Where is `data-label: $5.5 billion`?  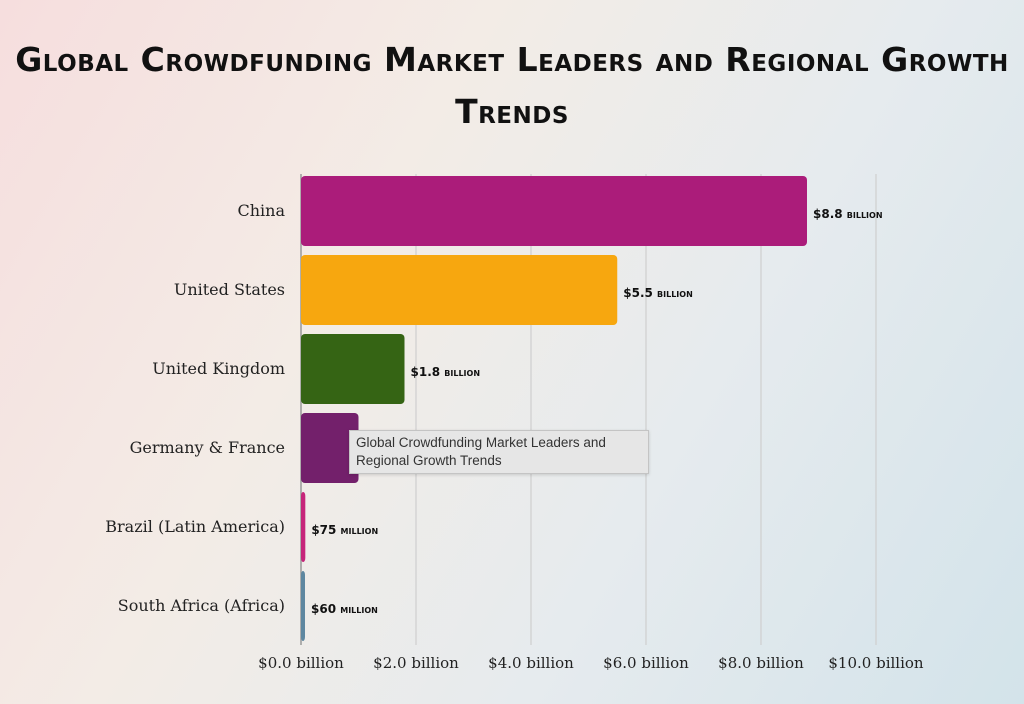 data-label: $5.5 billion is located at coordinates (658, 293).